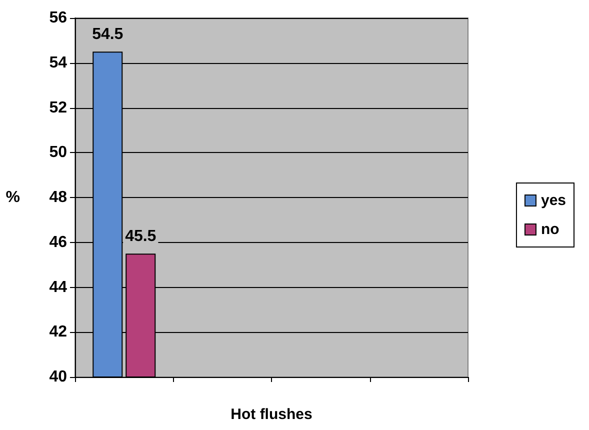 This screenshot has height=430, width=589. I want to click on legend-label: yes, so click(553, 200).